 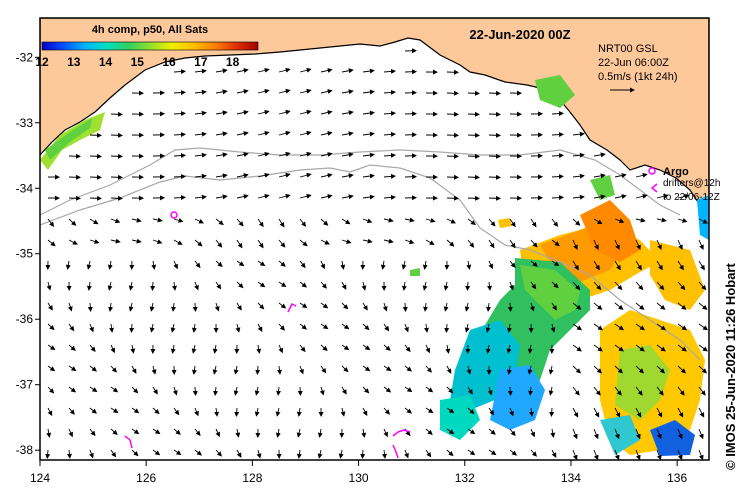 I want to click on argo-float, so click(x=174, y=215).